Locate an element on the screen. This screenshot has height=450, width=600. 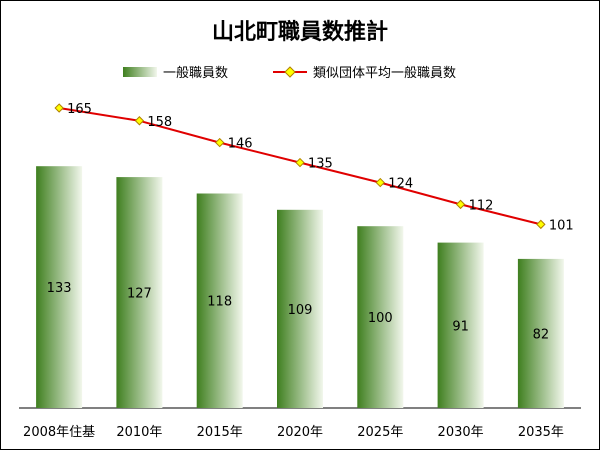
x-tick-label-6: 2035年 is located at coordinates (541, 432).